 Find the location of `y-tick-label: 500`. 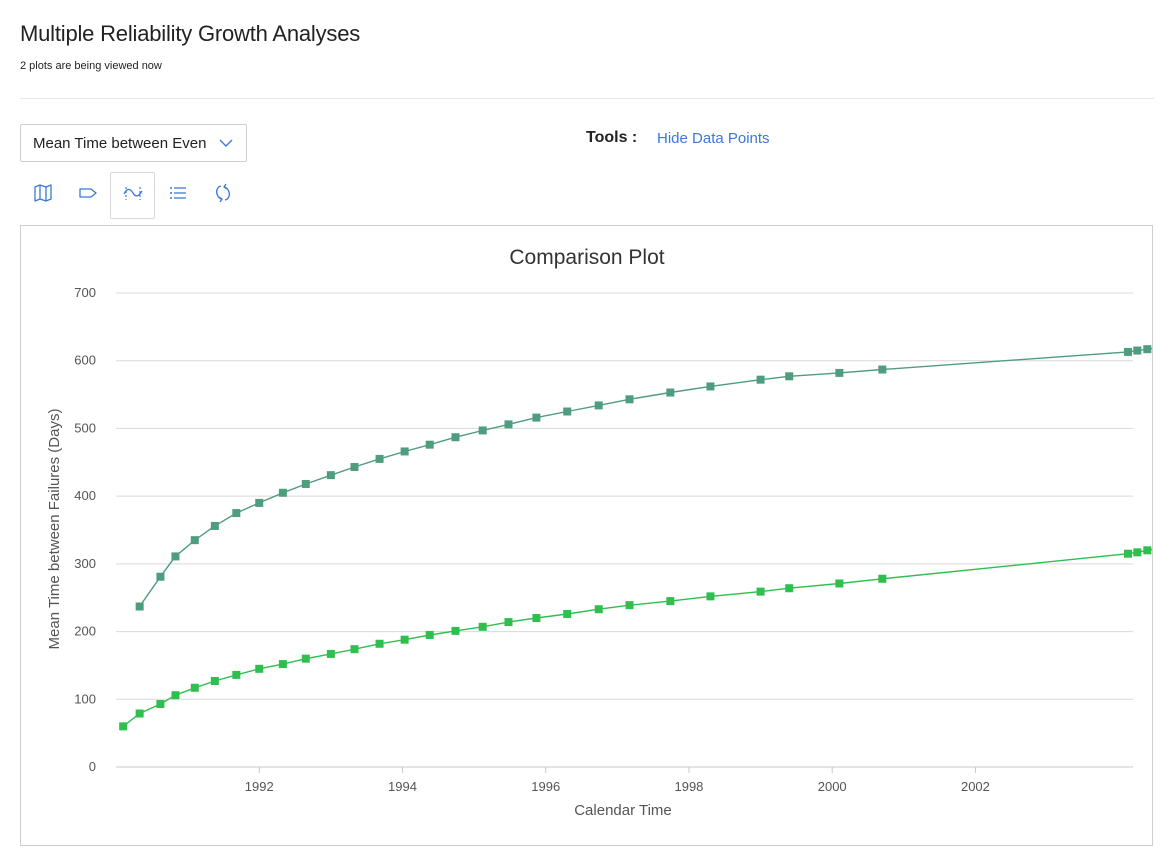

y-tick-label: 500 is located at coordinates (85, 427).